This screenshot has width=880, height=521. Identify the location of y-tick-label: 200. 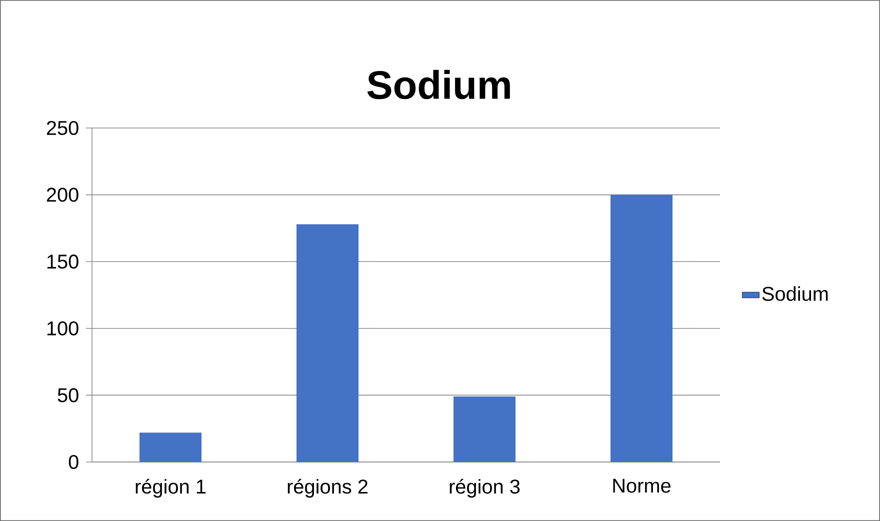
(62, 195).